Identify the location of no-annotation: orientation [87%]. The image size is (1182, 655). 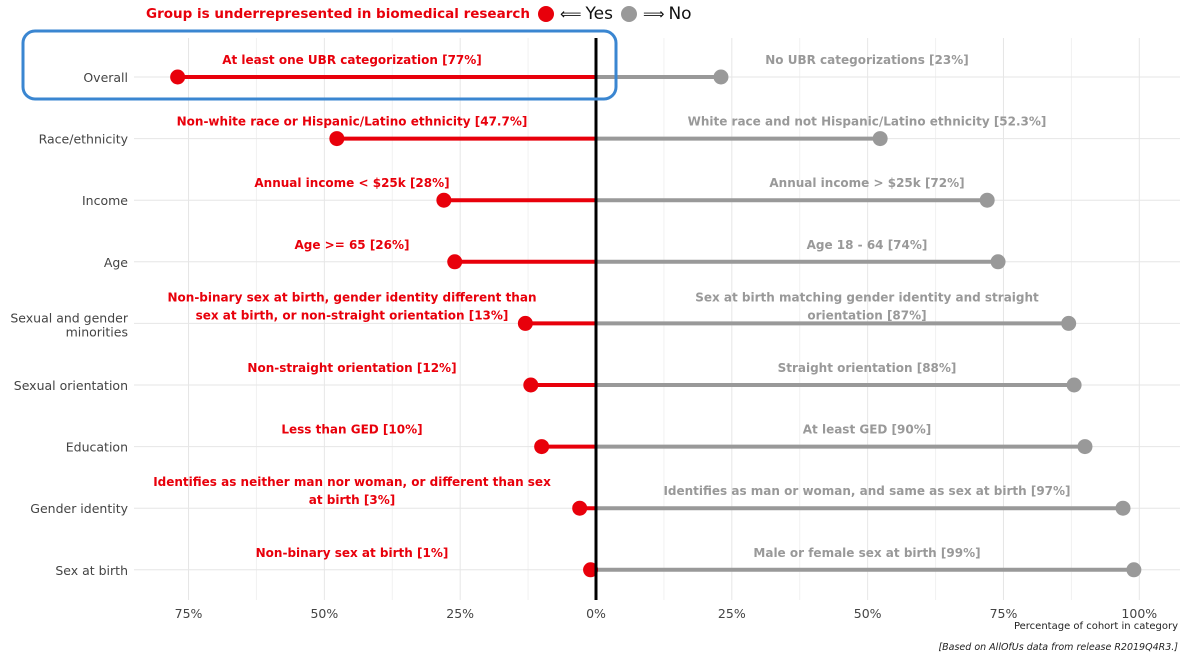
(866, 315).